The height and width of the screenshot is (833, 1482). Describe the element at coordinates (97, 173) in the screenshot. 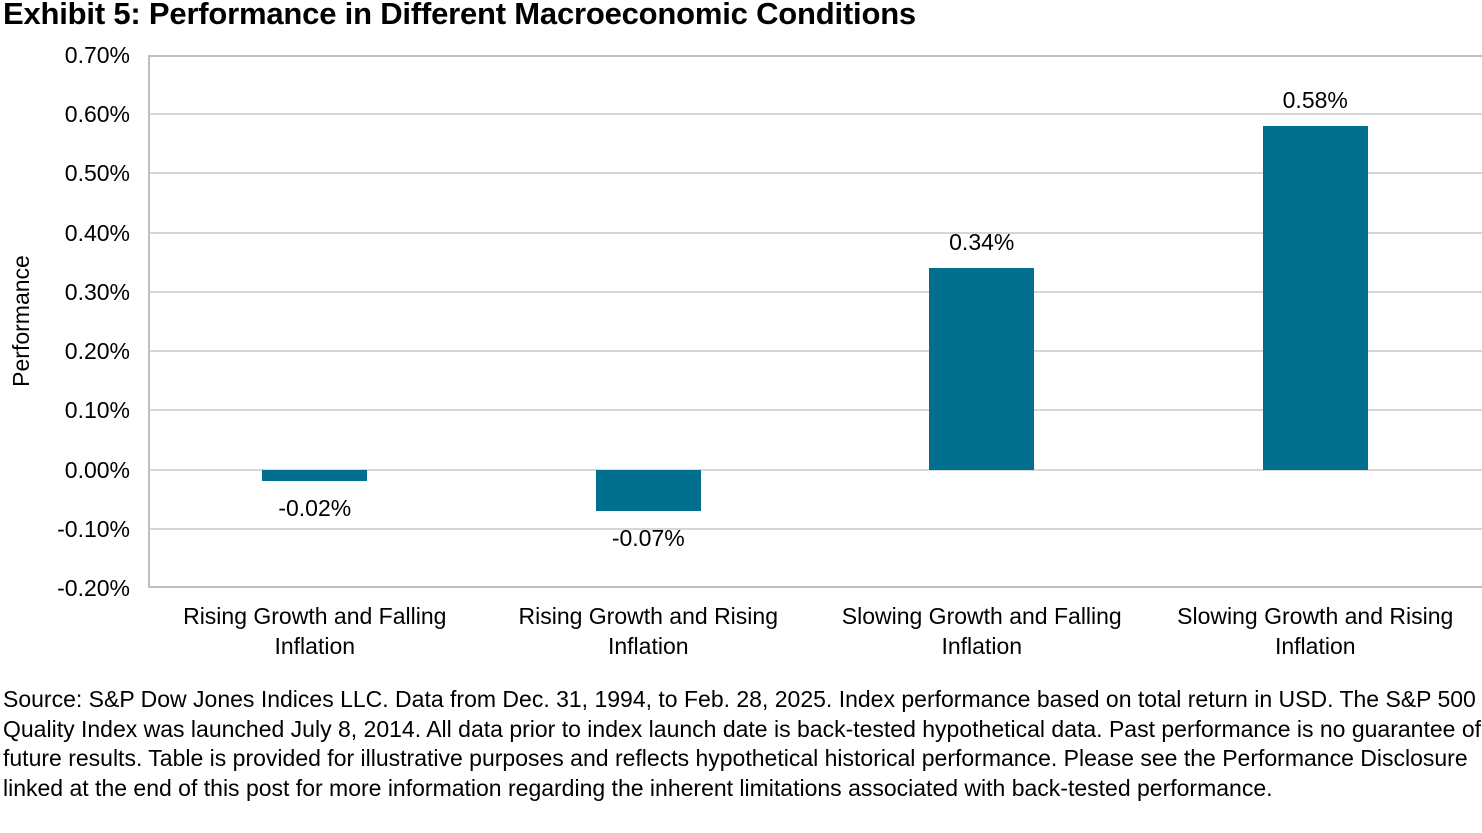

I see `y-axis-tick-label: 0.50%` at that location.